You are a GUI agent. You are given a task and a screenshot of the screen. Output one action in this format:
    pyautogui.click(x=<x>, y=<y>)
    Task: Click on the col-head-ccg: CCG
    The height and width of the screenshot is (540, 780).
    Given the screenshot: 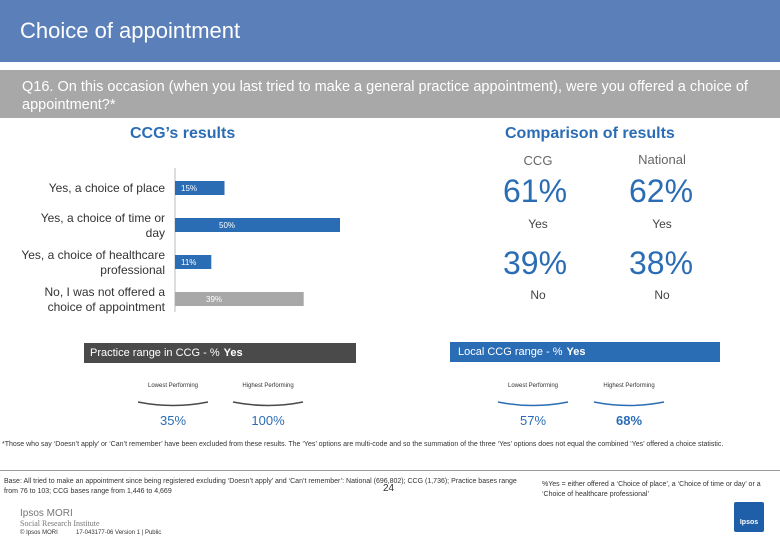 What is the action you would take?
    pyautogui.click(x=538, y=160)
    